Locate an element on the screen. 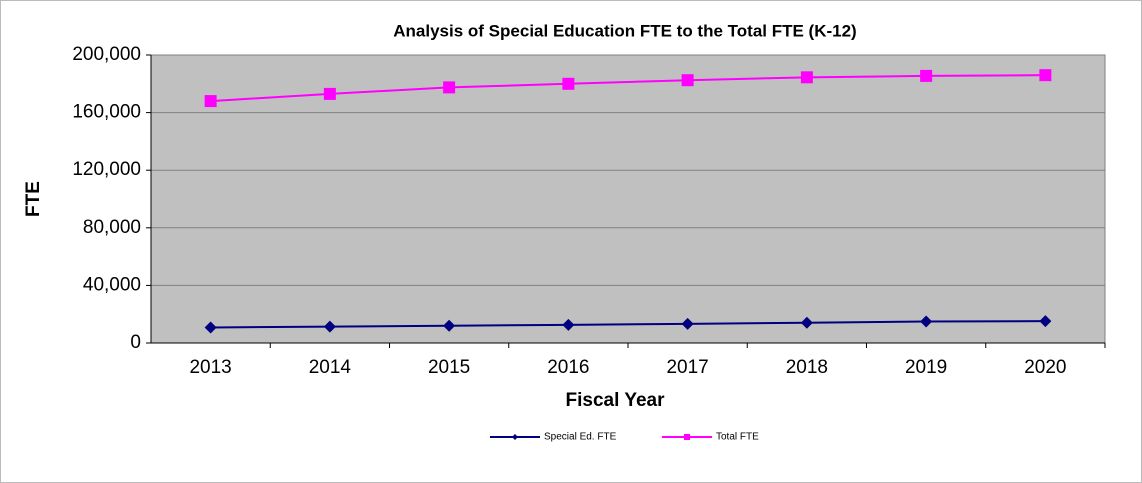  x-tick-label: 2016 is located at coordinates (568, 367).